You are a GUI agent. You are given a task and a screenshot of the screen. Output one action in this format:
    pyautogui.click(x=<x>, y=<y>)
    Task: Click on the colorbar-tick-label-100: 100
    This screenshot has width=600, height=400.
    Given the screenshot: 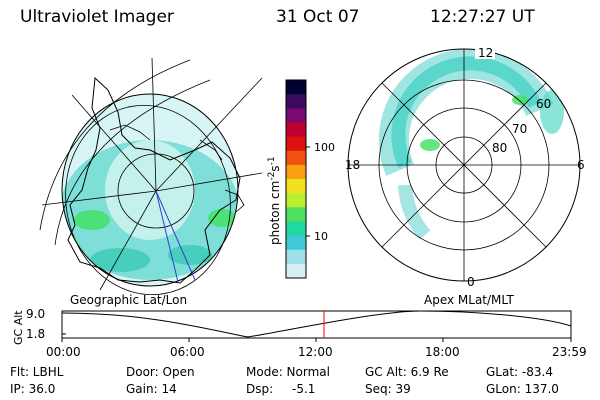 What is the action you would take?
    pyautogui.click(x=324, y=147)
    